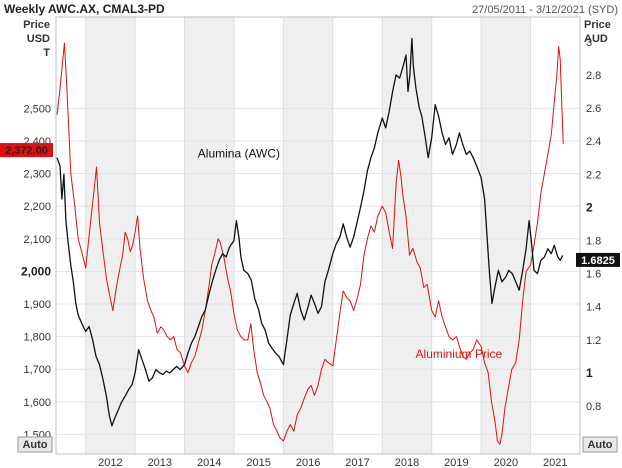 The height and width of the screenshot is (468, 622). Describe the element at coordinates (597, 25) in the screenshot. I see `right-axis-title-line-1: Price` at that location.